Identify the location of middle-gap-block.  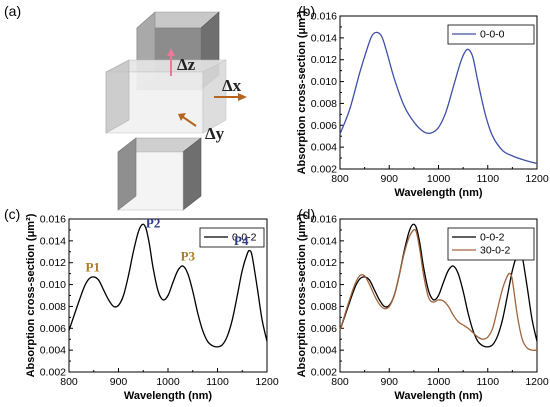
(166, 96).